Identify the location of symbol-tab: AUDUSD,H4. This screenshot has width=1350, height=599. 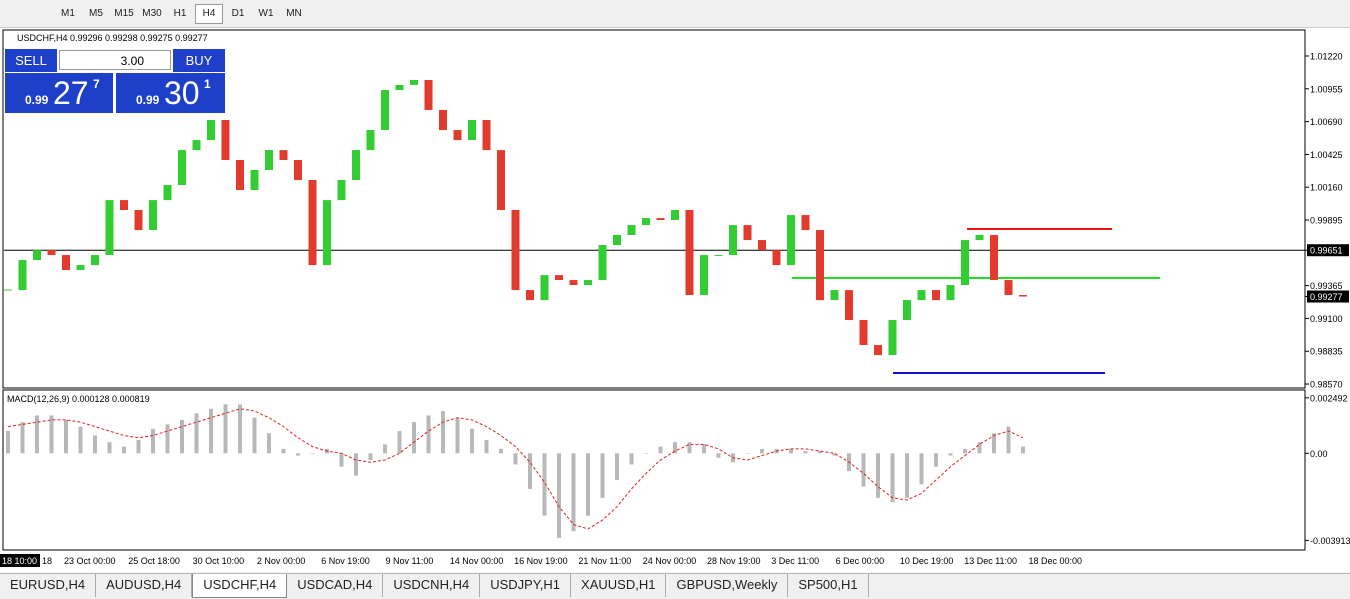
(144, 585).